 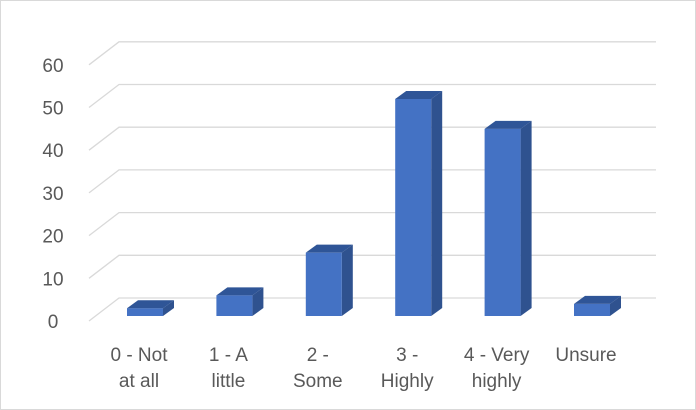 What do you see at coordinates (318, 368) in the screenshot?
I see `x-category-label: 2 -Some` at bounding box center [318, 368].